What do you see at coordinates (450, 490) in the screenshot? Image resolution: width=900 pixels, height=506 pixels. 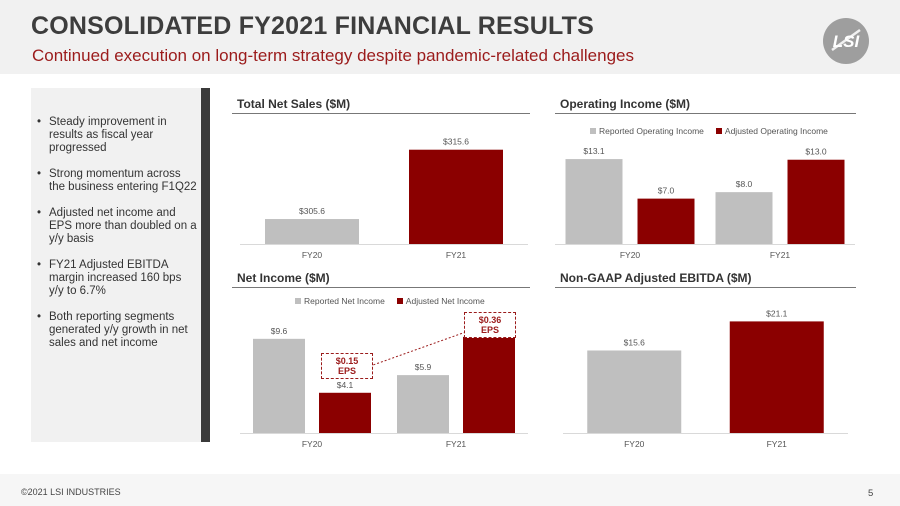 I see `slide-footer` at bounding box center [450, 490].